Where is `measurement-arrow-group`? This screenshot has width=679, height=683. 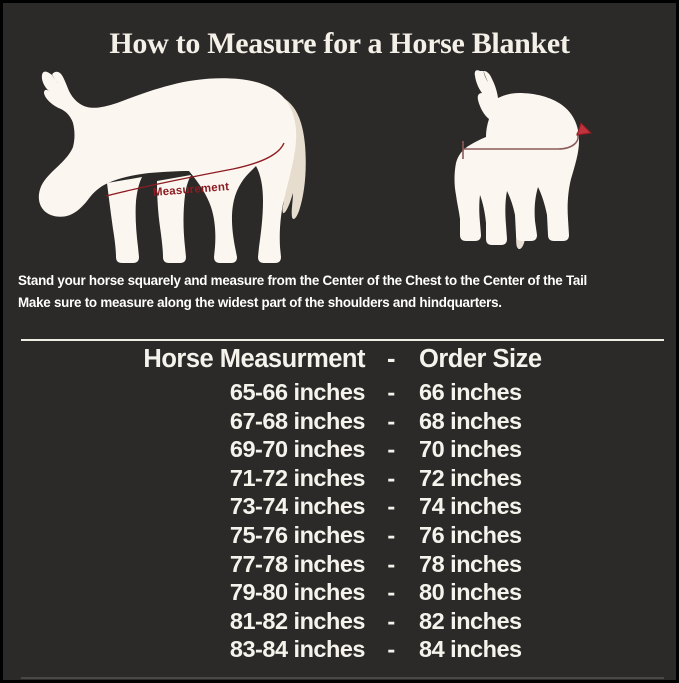
measurement-arrow-group is located at coordinates (527, 140).